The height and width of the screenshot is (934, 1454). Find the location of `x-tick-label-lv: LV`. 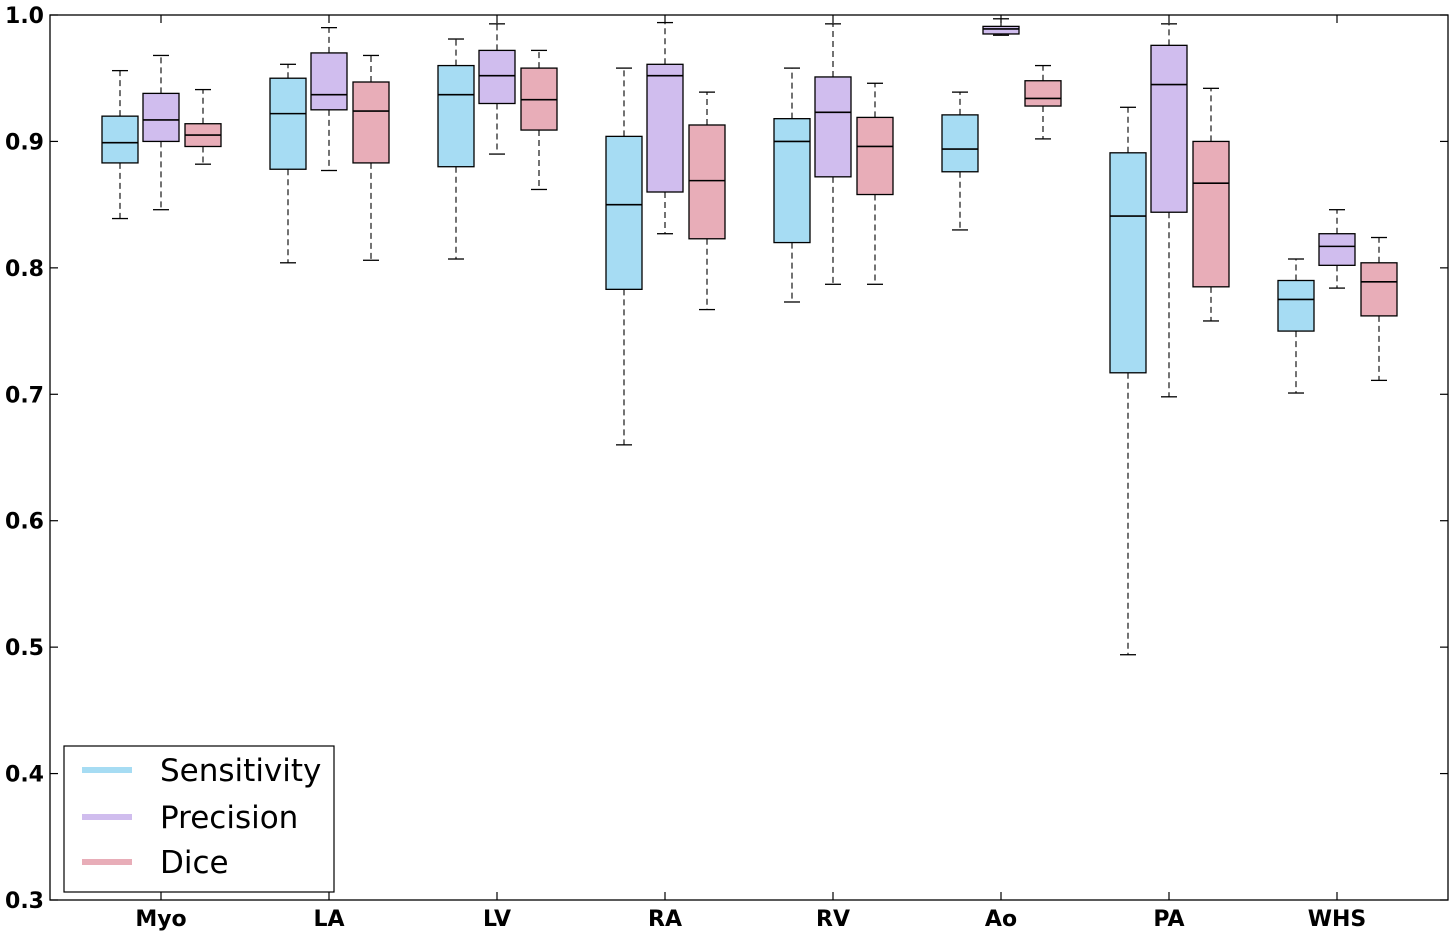

x-tick-label-lv: LV is located at coordinates (497, 919).